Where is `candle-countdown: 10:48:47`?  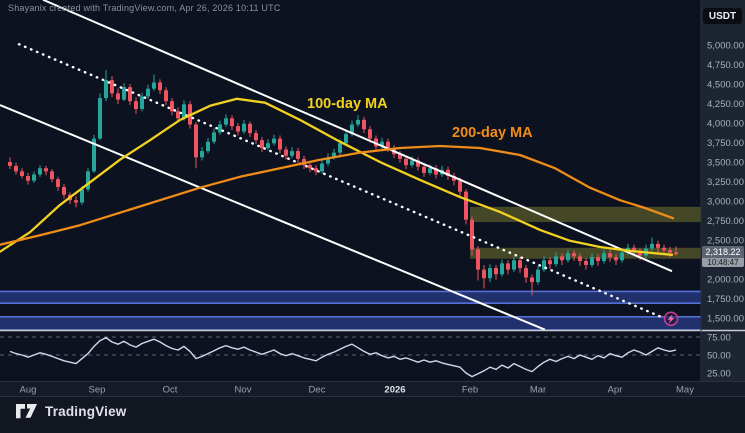 candle-countdown: 10:48:47 is located at coordinates (723, 262).